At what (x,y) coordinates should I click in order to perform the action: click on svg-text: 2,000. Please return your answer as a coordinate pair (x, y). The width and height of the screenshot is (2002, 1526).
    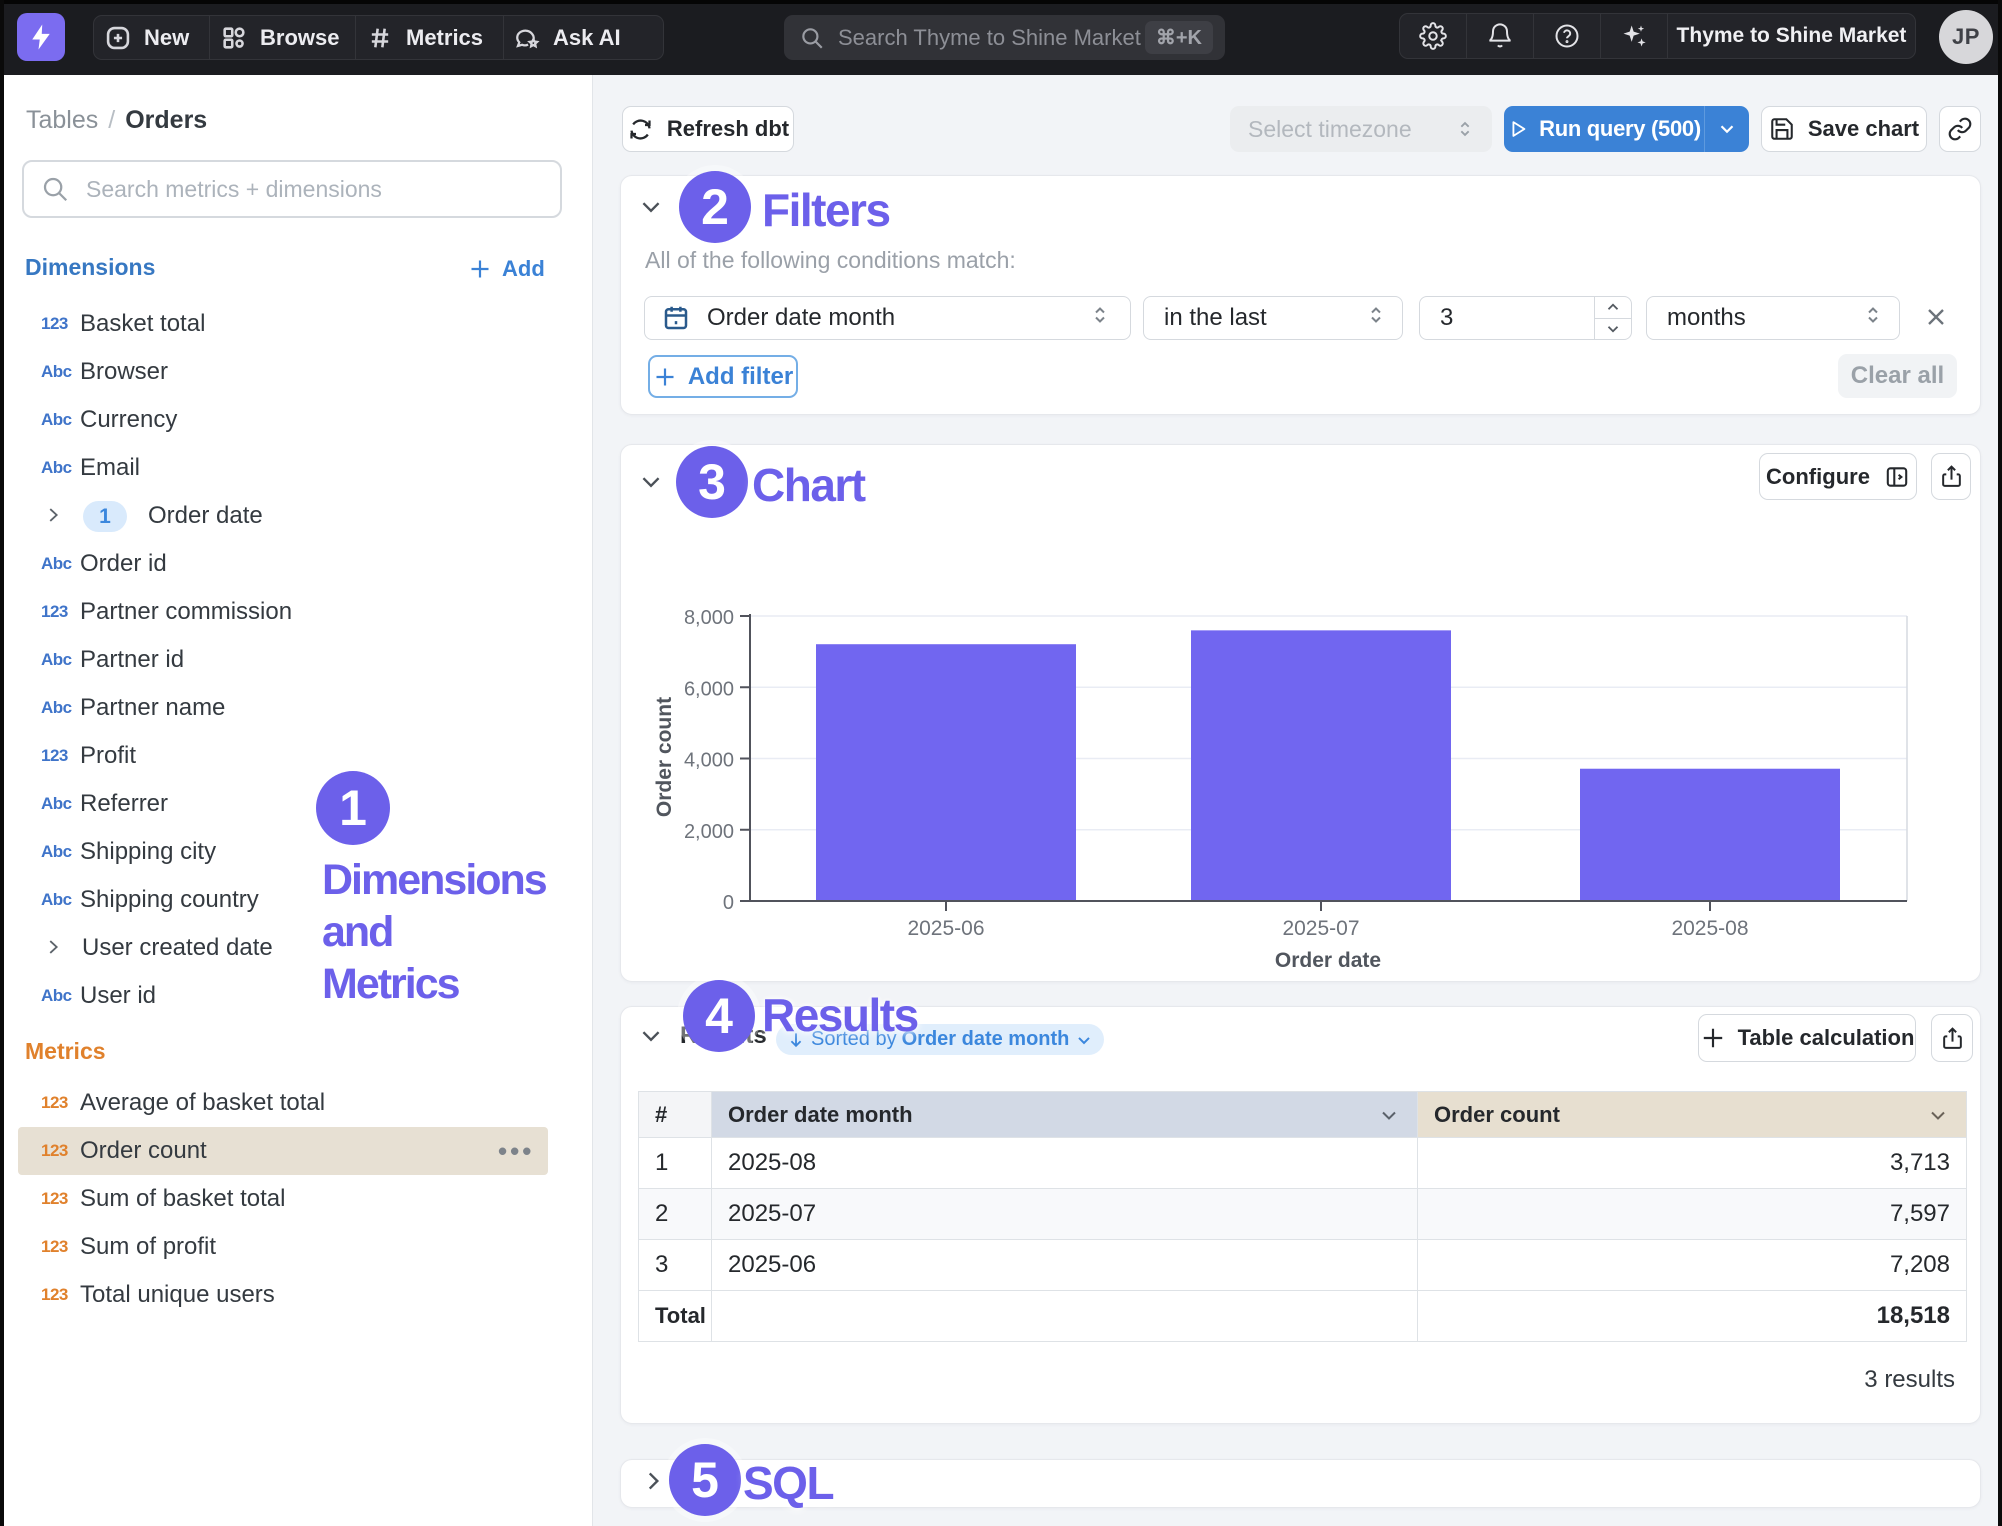
    Looking at the image, I should click on (709, 832).